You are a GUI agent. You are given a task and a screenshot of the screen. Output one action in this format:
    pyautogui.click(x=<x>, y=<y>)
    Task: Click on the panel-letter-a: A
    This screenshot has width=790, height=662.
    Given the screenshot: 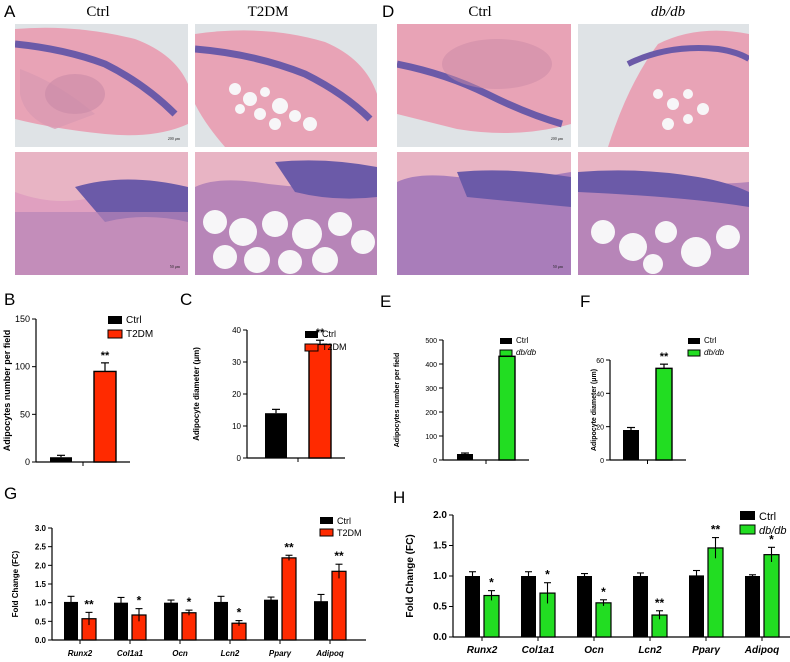 What is the action you would take?
    pyautogui.click(x=10, y=11)
    